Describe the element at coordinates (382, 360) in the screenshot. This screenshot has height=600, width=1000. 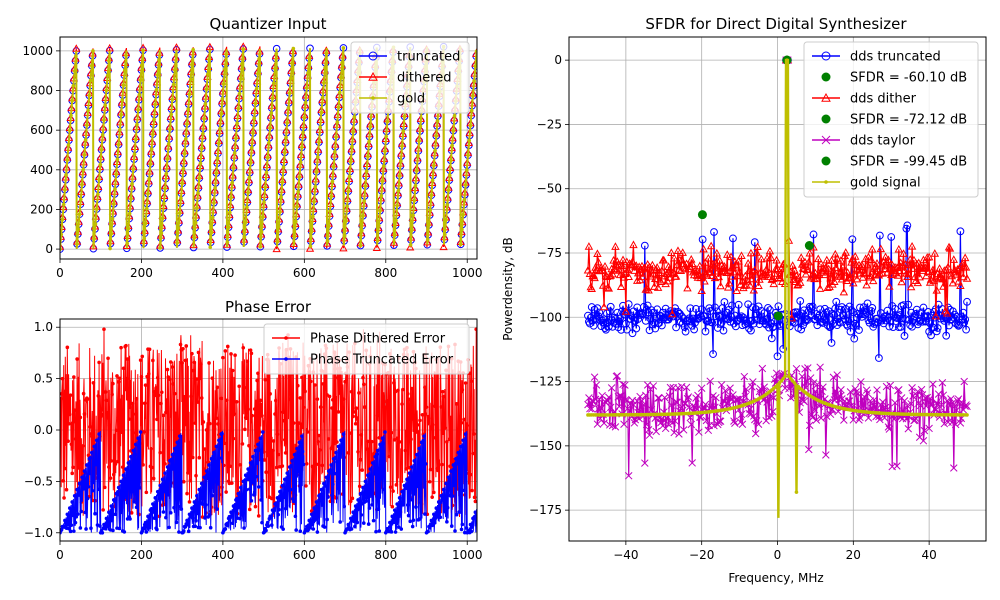
I see `legend-label: Phase Truncated Error` at that location.